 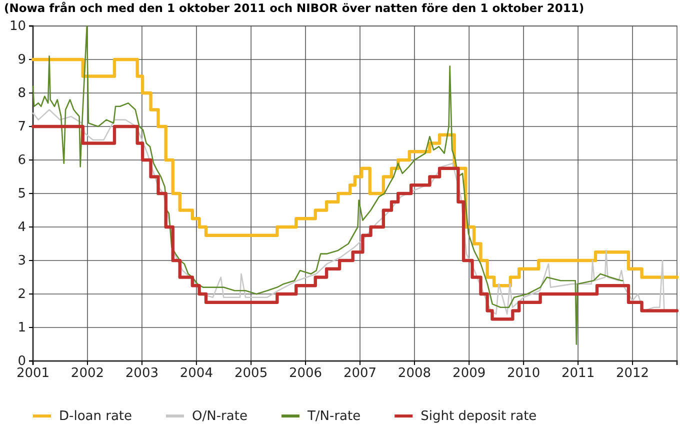 What do you see at coordinates (22, 194) in the screenshot?
I see `y-tick-label: 5` at bounding box center [22, 194].